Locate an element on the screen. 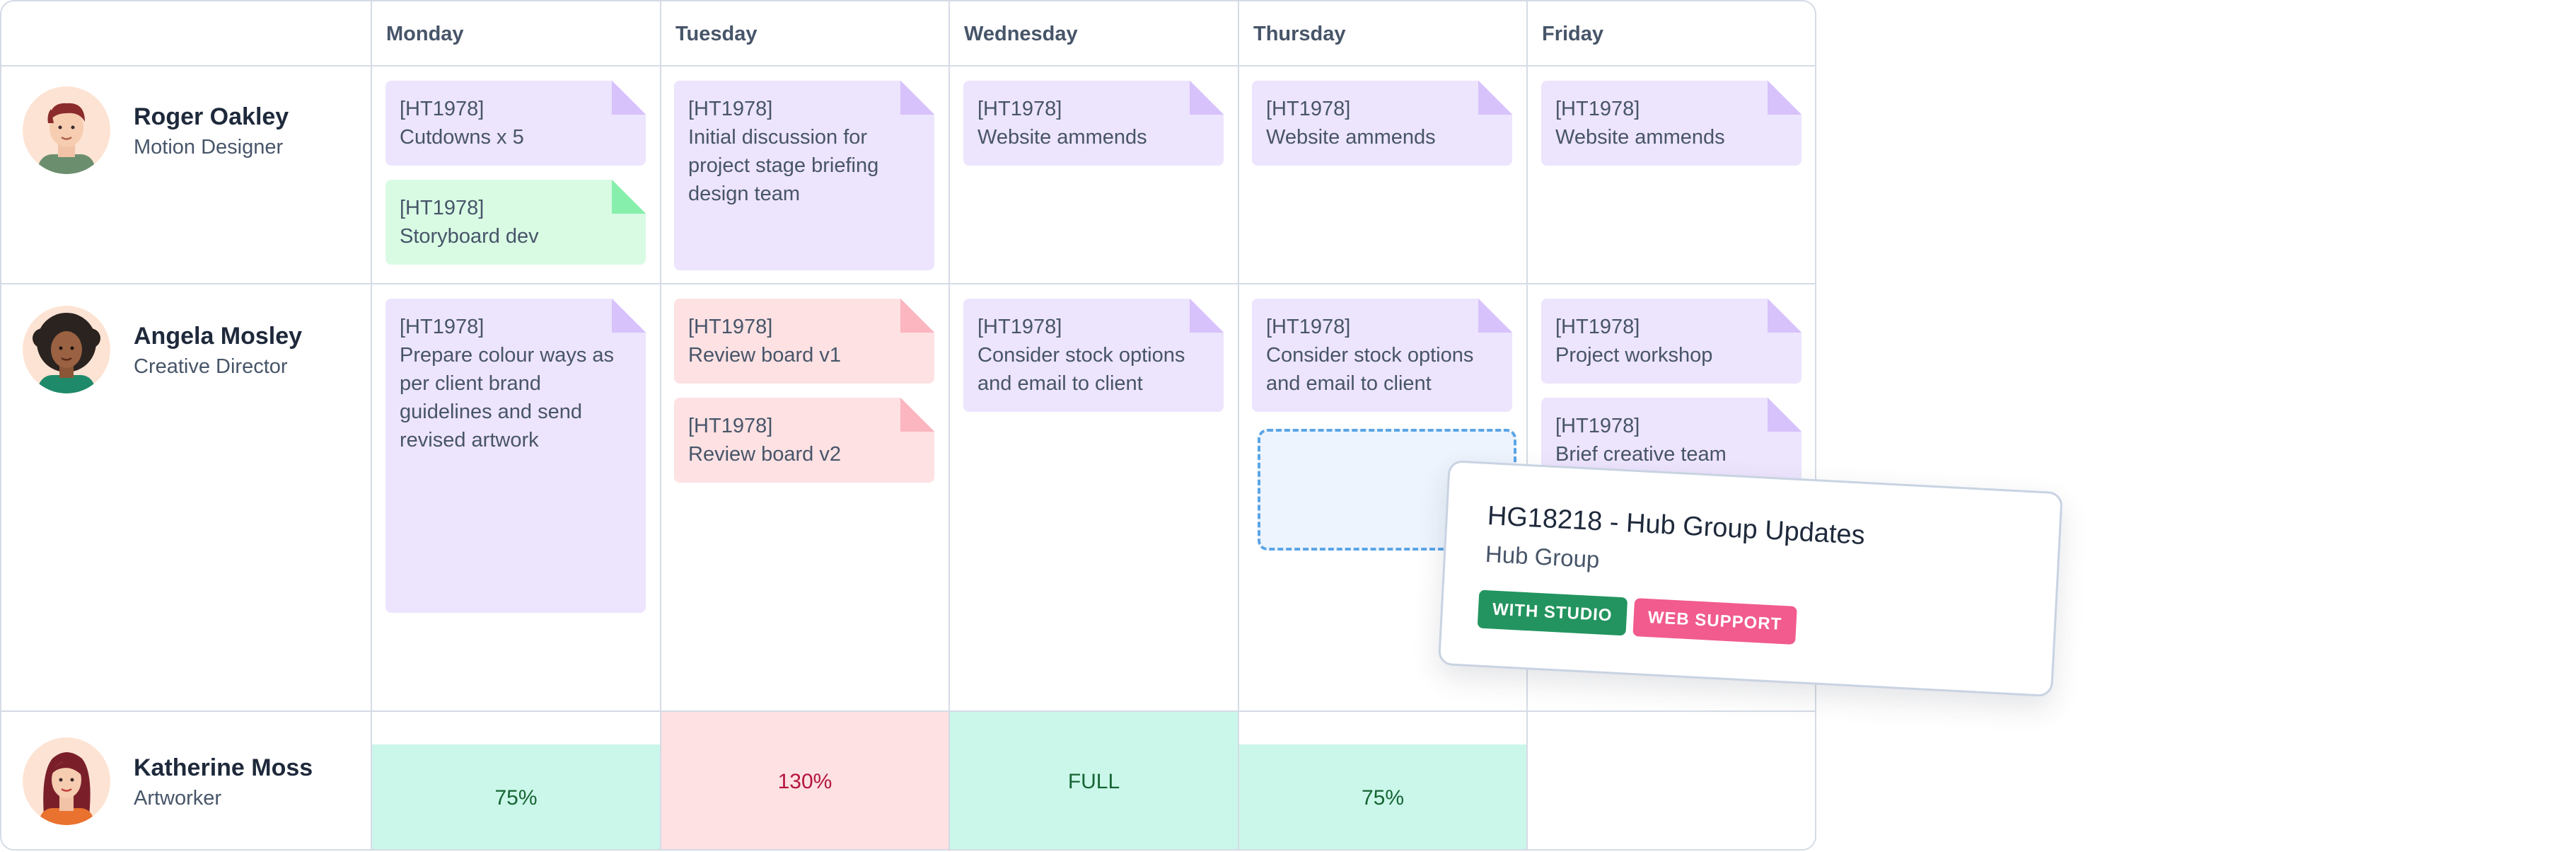 The image size is (2576, 852). person-avatar-roger-icon is located at coordinates (66, 130).